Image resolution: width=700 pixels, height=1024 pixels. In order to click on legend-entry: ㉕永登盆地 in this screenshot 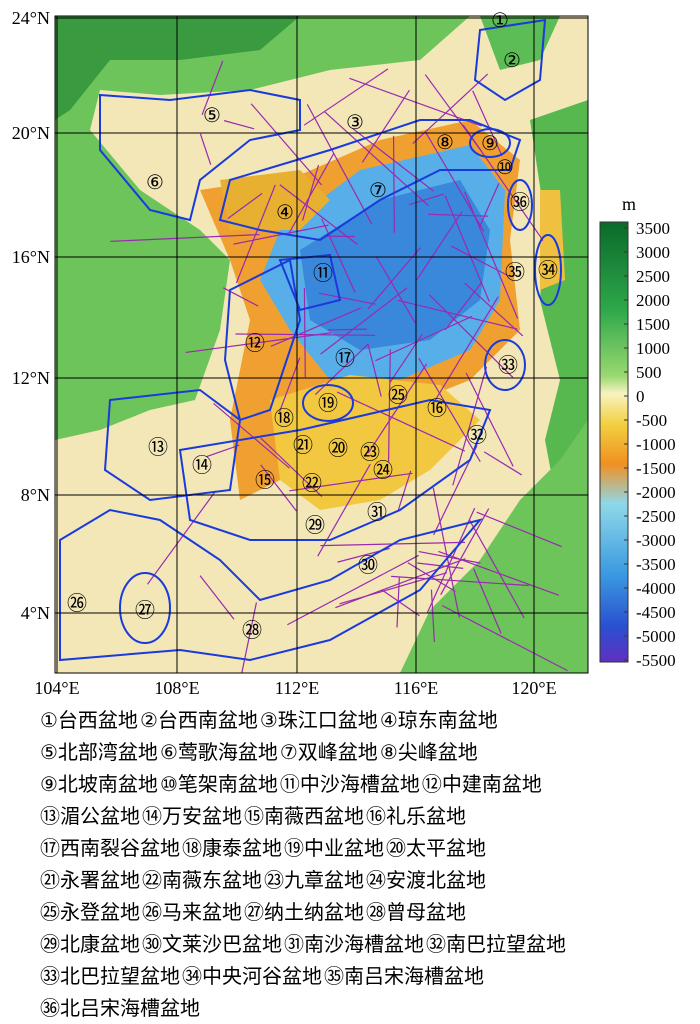, I will do `click(90, 912)`.